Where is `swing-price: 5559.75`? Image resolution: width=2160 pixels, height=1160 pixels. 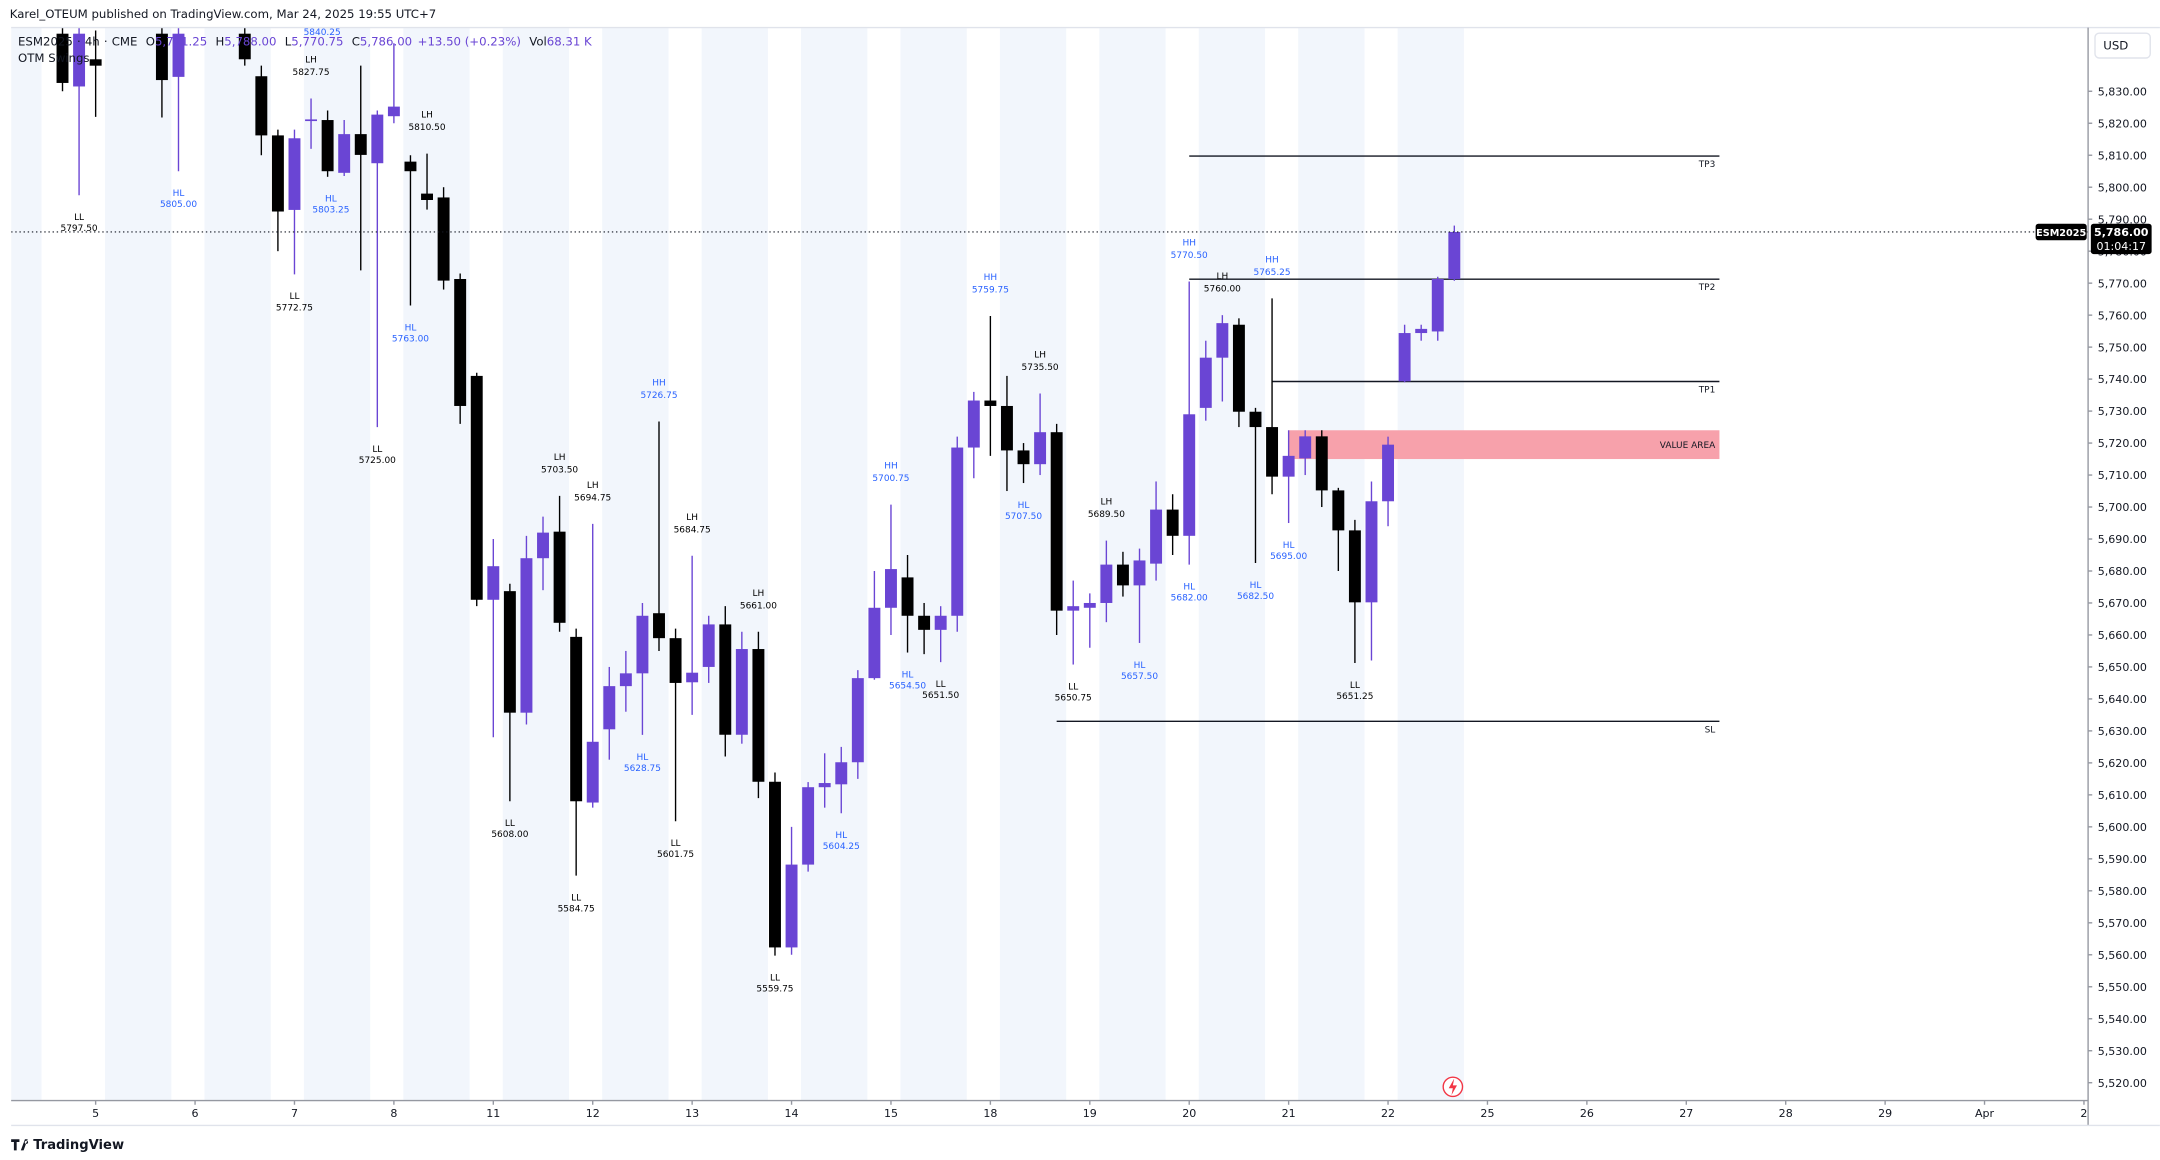 swing-price: 5559.75 is located at coordinates (774, 989).